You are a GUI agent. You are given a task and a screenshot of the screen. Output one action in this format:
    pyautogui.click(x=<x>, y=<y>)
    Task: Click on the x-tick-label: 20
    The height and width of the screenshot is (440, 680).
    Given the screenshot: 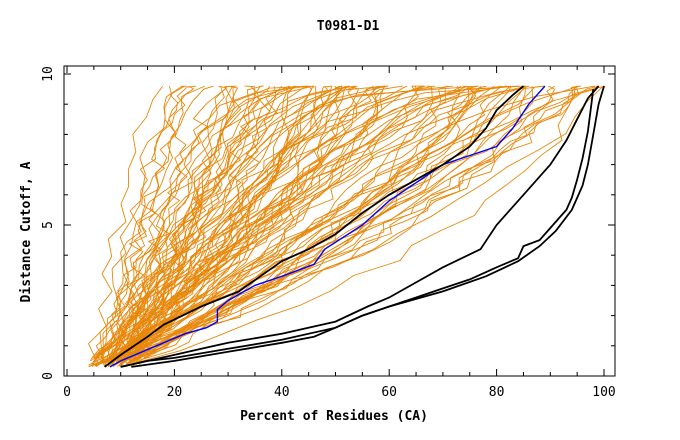 What is the action you would take?
    pyautogui.click(x=175, y=392)
    